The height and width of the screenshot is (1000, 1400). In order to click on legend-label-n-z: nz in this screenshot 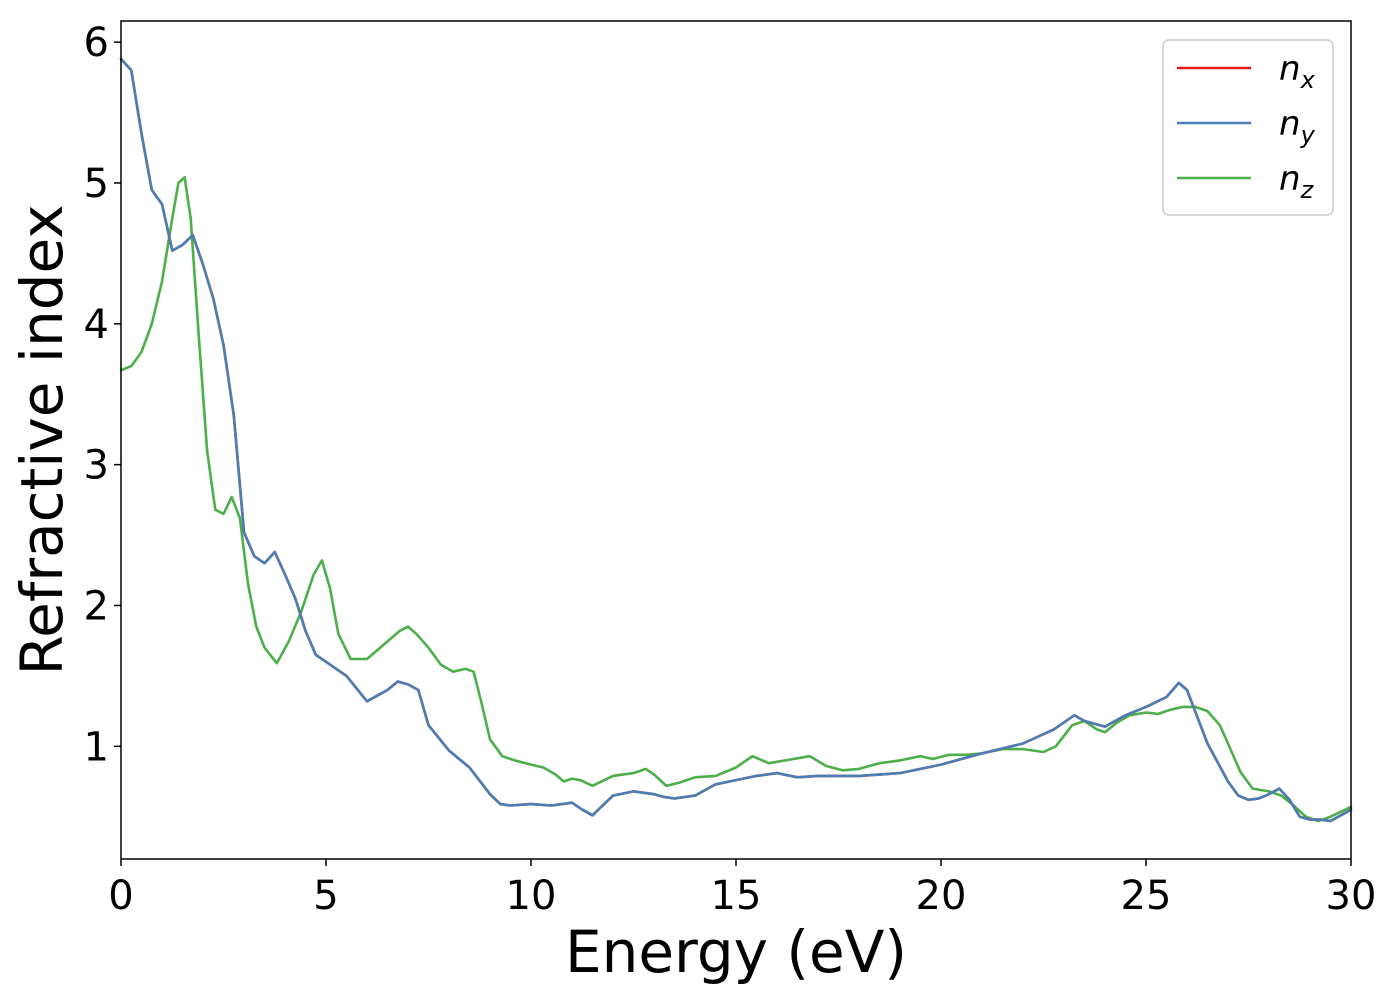, I will do `click(1297, 181)`.